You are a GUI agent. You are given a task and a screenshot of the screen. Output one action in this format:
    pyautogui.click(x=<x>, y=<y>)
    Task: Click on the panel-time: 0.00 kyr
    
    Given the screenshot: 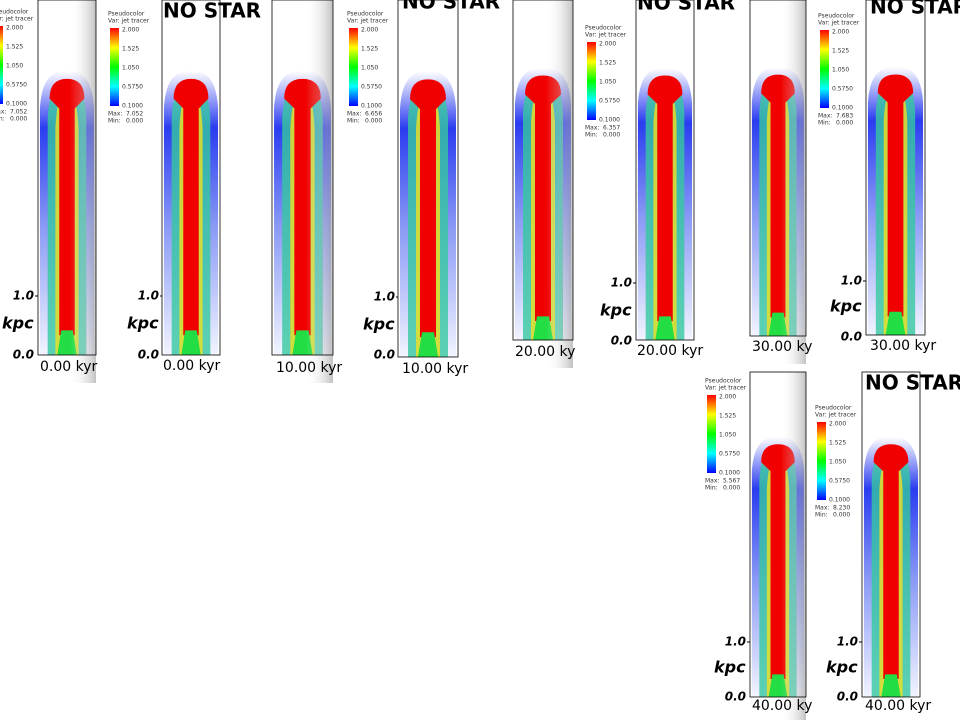 What is the action you would take?
    pyautogui.click(x=192, y=366)
    